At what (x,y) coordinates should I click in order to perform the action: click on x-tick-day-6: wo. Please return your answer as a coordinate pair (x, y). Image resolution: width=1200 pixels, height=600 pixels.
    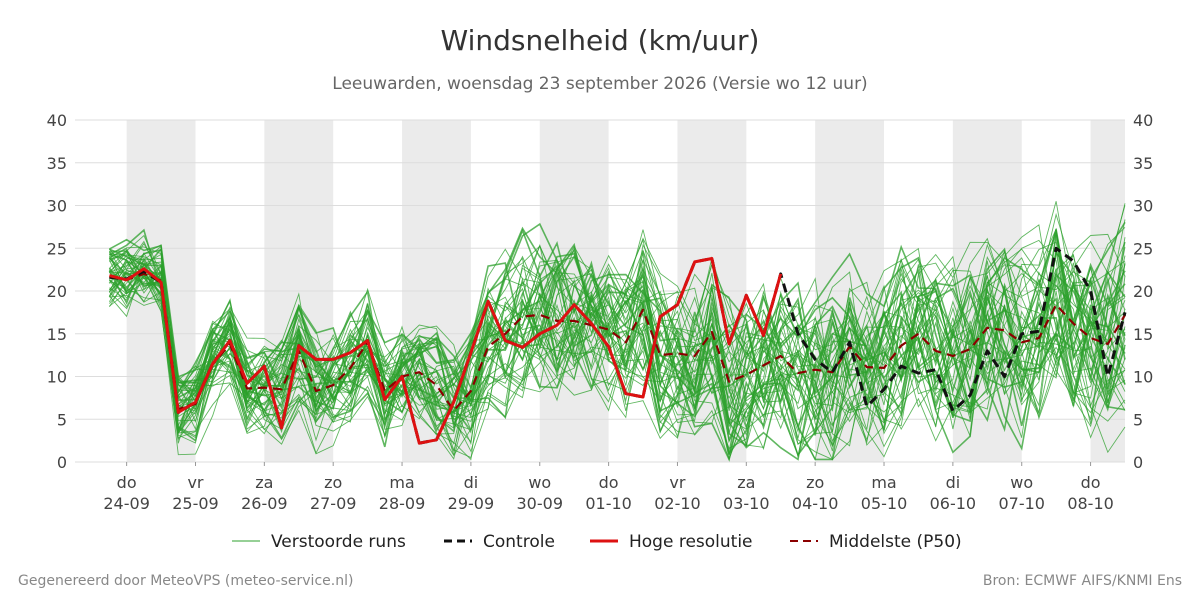
    Looking at the image, I should click on (539, 482).